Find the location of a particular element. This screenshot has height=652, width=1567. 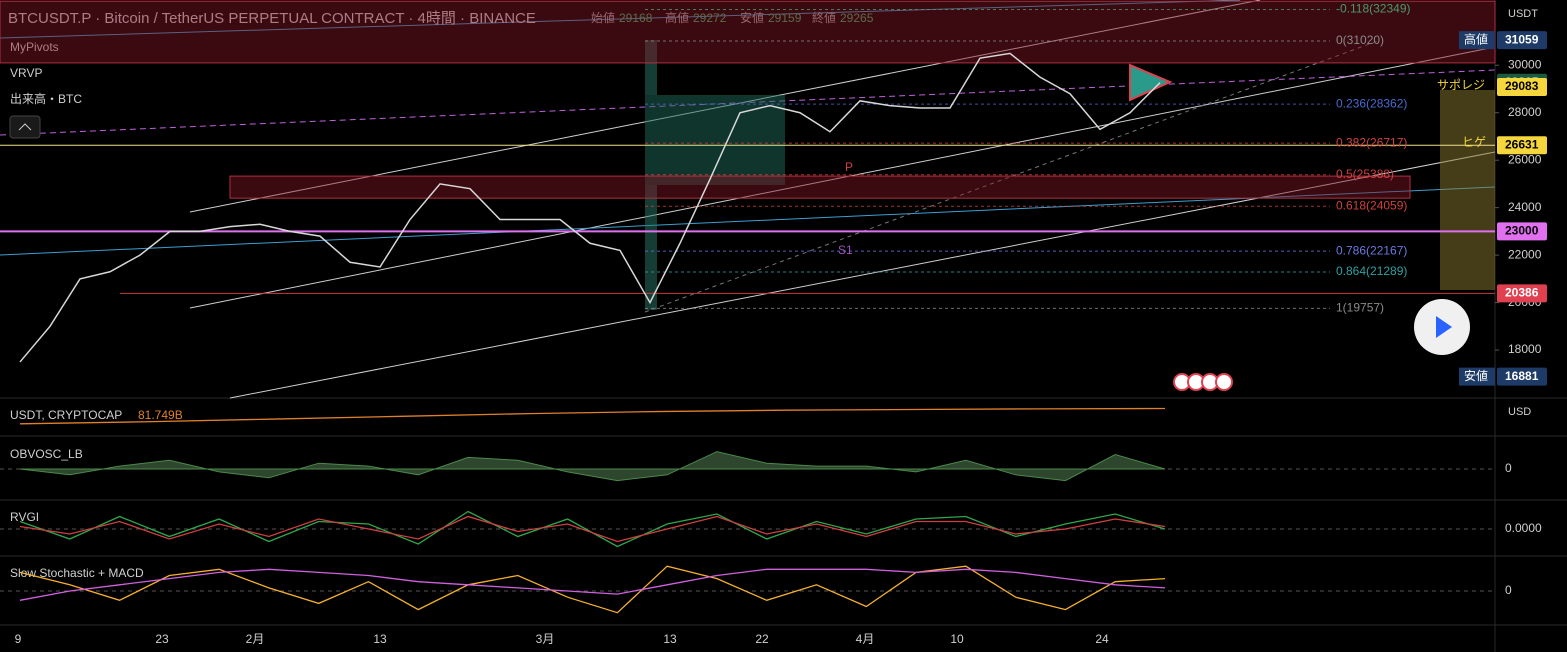

fib-label: -0.118(32349) is located at coordinates (1373, 9).